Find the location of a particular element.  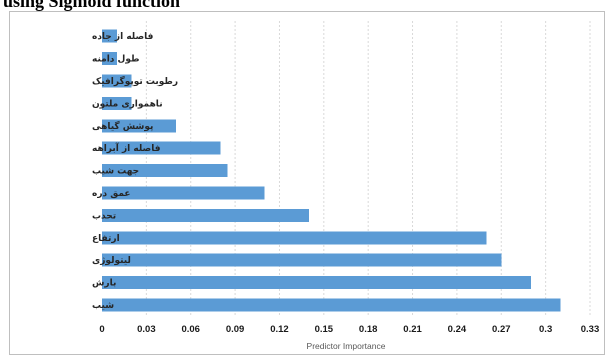

x-tick-label: 0.15 is located at coordinates (324, 329).